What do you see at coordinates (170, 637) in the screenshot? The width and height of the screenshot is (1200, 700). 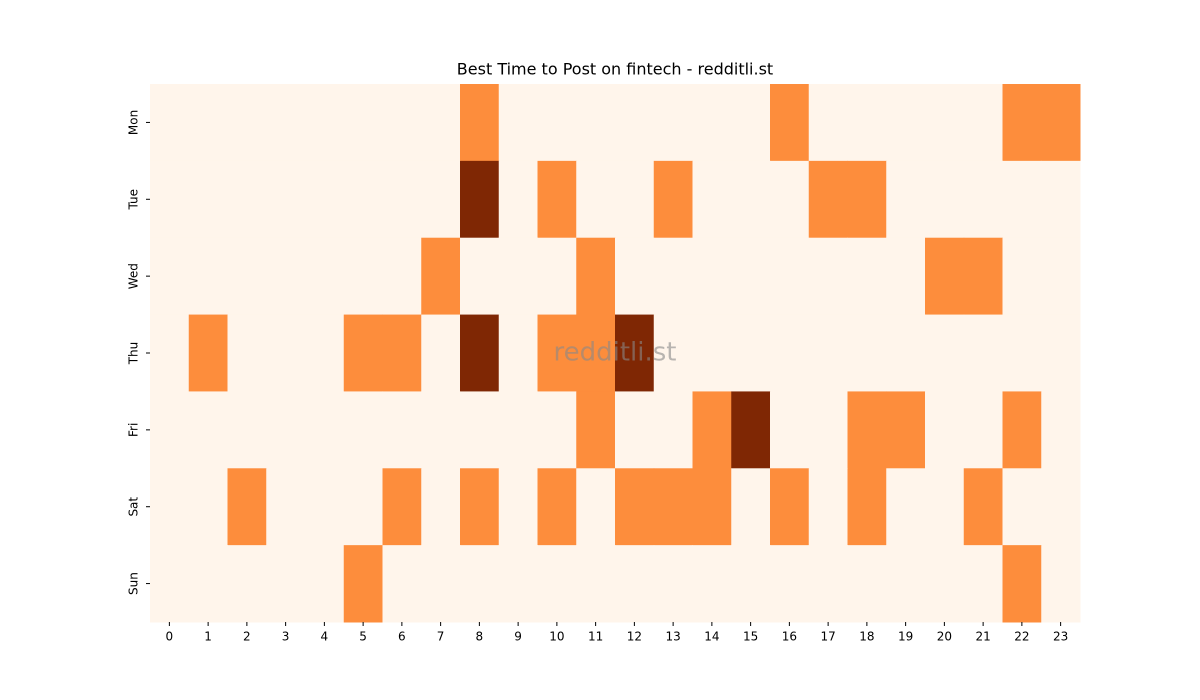 I see `x-tick-label: 0` at bounding box center [170, 637].